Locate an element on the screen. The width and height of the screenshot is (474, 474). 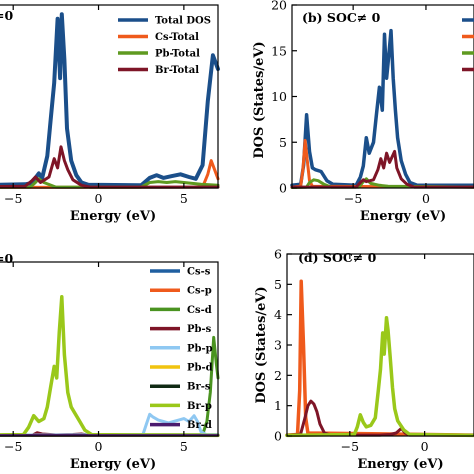
y-tick-label: 2 is located at coordinates (278, 375).